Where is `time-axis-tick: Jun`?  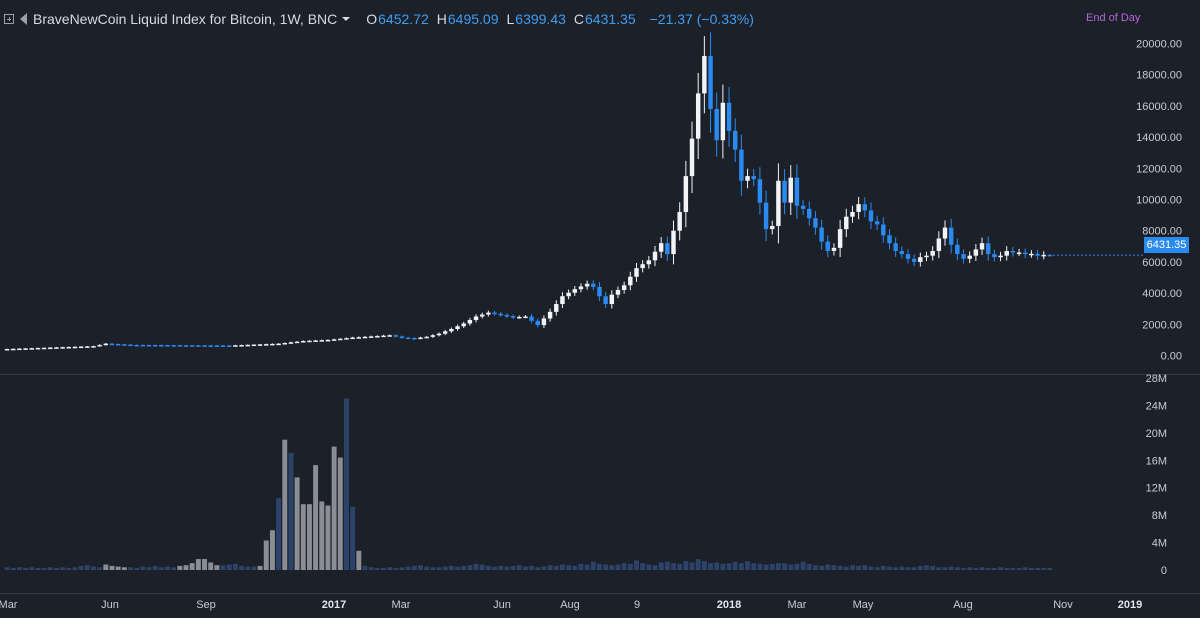
time-axis-tick: Jun is located at coordinates (110, 605).